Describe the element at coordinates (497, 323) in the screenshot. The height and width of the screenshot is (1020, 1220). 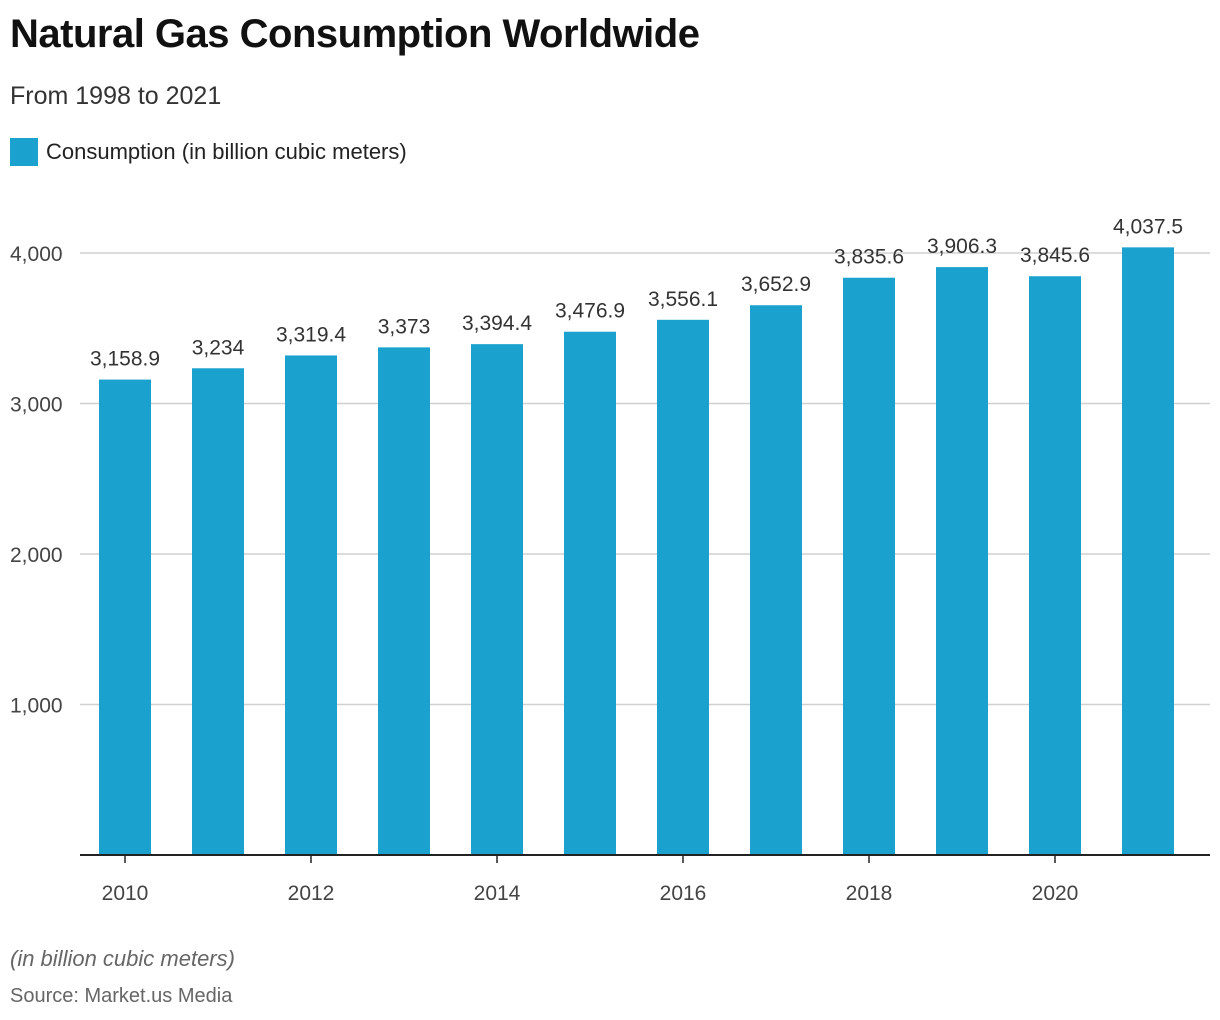
I see `data-label: 3,394.4` at that location.